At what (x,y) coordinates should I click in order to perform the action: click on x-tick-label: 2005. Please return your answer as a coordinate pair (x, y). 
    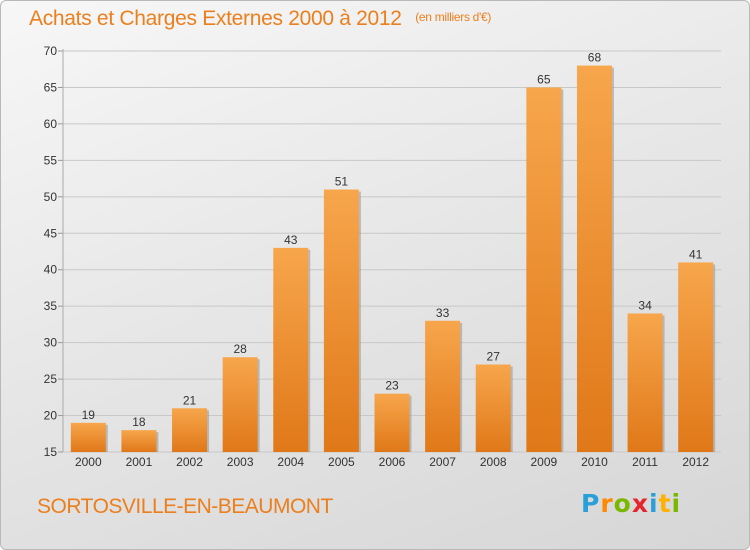
    Looking at the image, I should click on (341, 462).